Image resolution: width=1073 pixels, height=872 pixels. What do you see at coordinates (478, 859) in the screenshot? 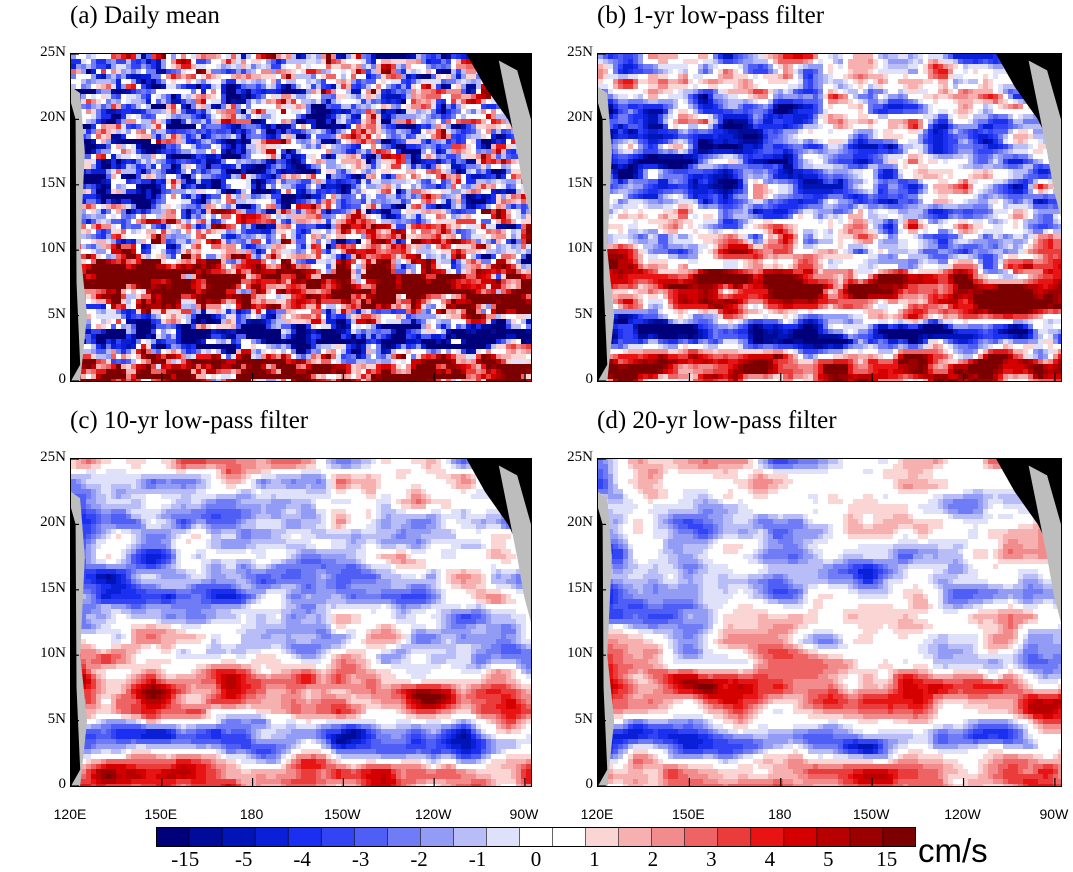
I see `colorbar-label: -1` at bounding box center [478, 859].